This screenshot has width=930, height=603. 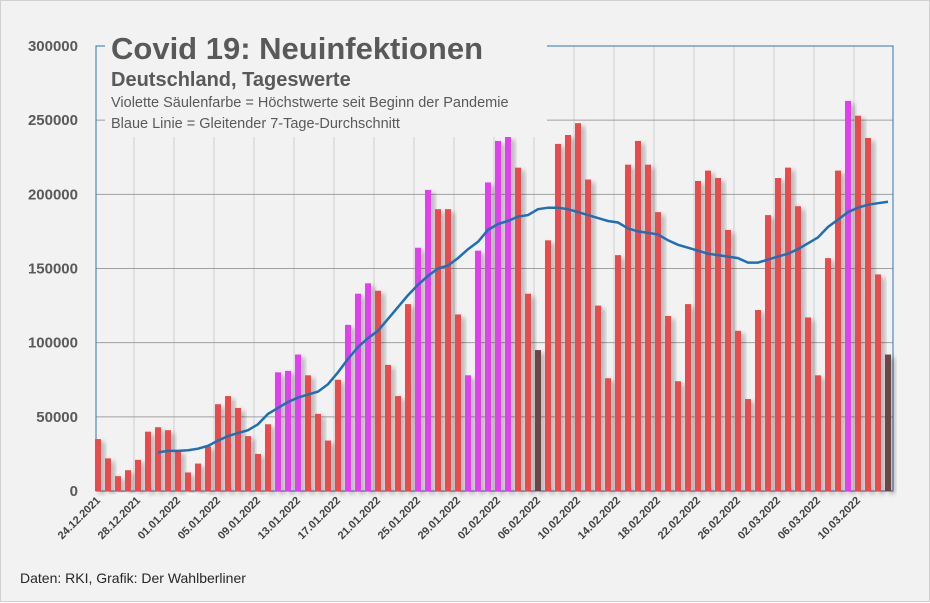 I want to click on y-tick-label: 50000, so click(x=57, y=417).